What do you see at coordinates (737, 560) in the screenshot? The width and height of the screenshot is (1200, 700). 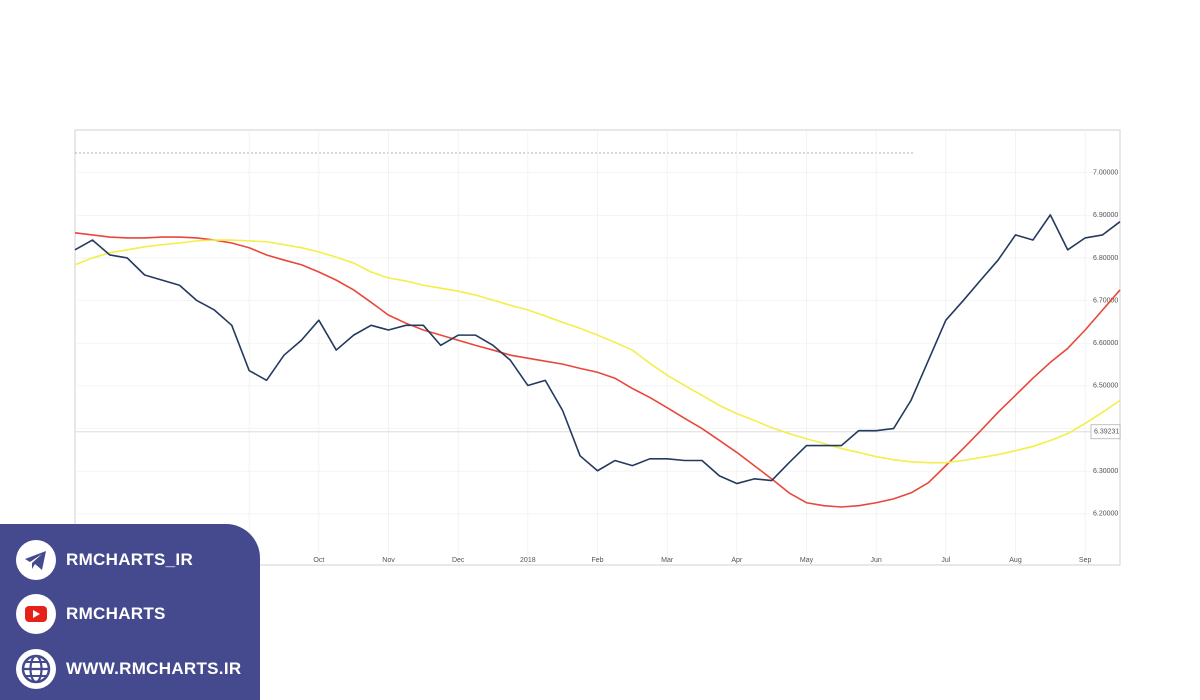 I see `x-tick-label: Apr` at bounding box center [737, 560].